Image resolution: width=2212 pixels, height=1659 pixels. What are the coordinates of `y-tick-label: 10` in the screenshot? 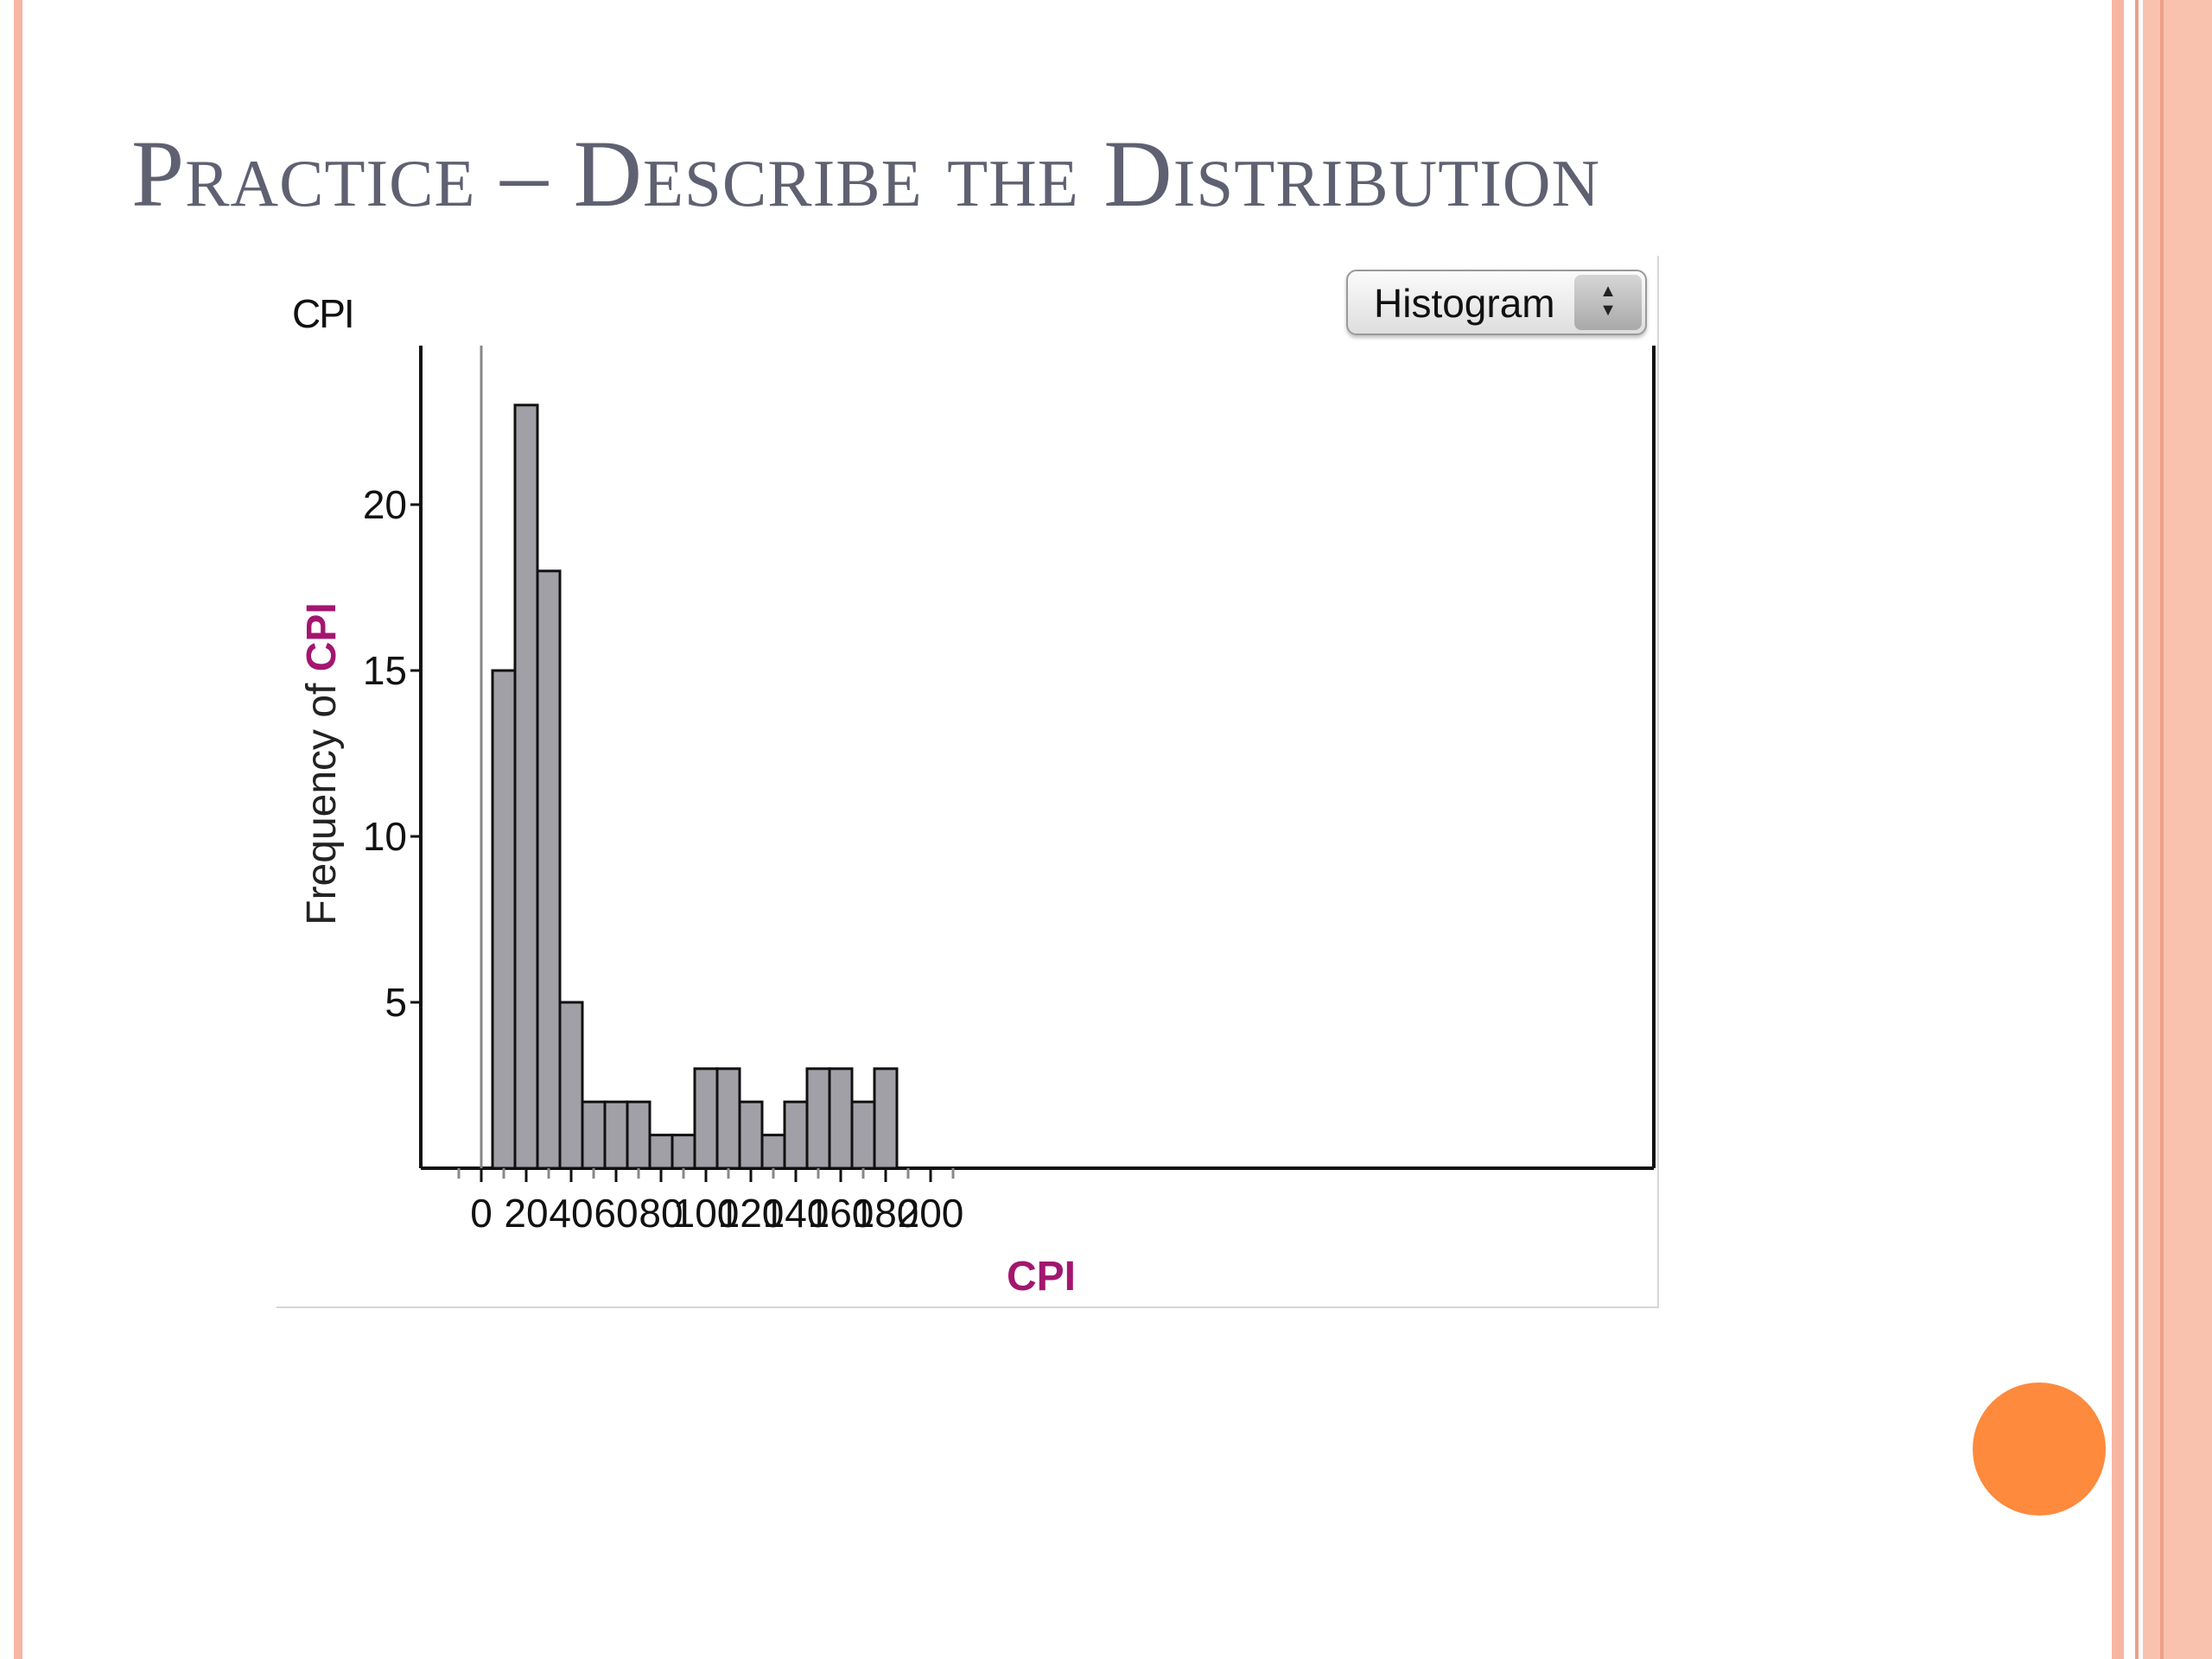 It's located at (385, 836).